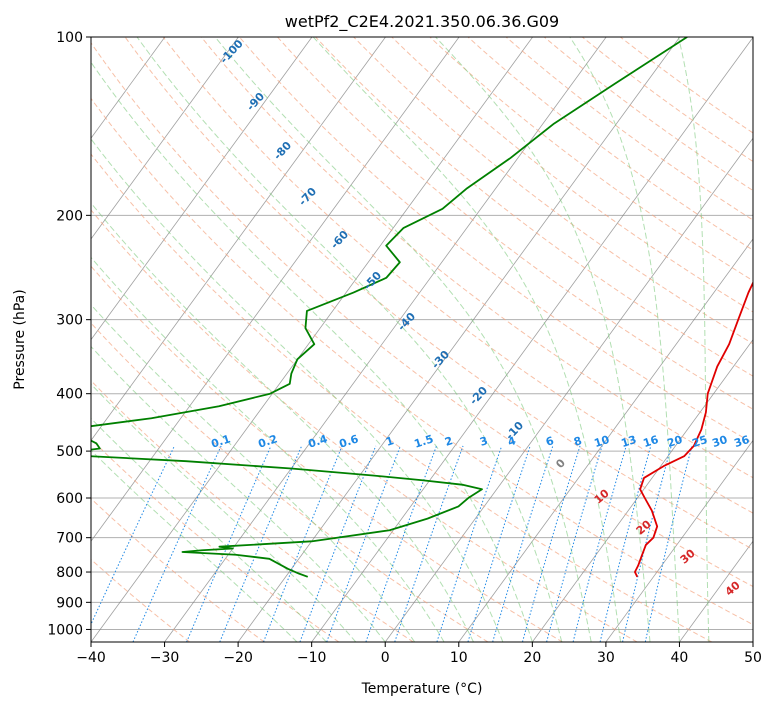  I want to click on y-tick-label: 200, so click(69, 216).